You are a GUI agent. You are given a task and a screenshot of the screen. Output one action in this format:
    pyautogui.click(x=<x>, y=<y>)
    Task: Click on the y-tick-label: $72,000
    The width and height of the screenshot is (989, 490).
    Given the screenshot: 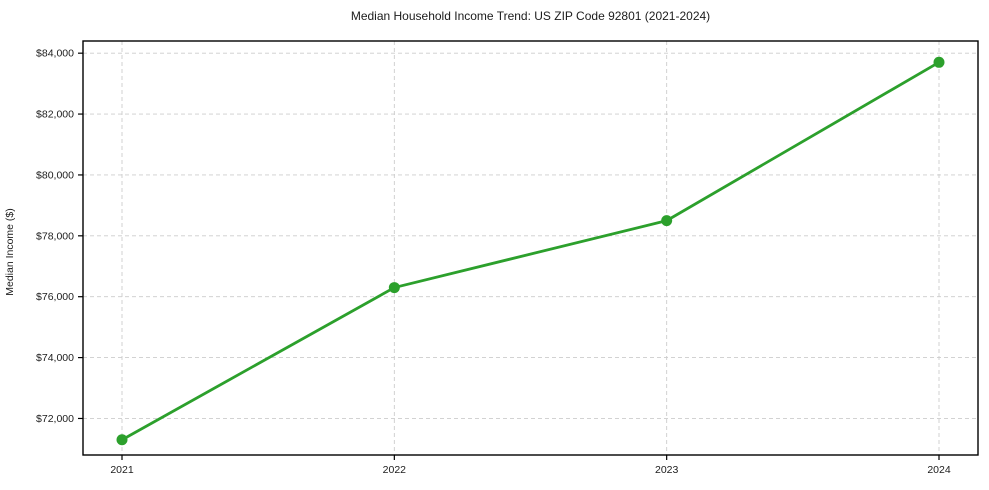 What is the action you would take?
    pyautogui.click(x=55, y=419)
    